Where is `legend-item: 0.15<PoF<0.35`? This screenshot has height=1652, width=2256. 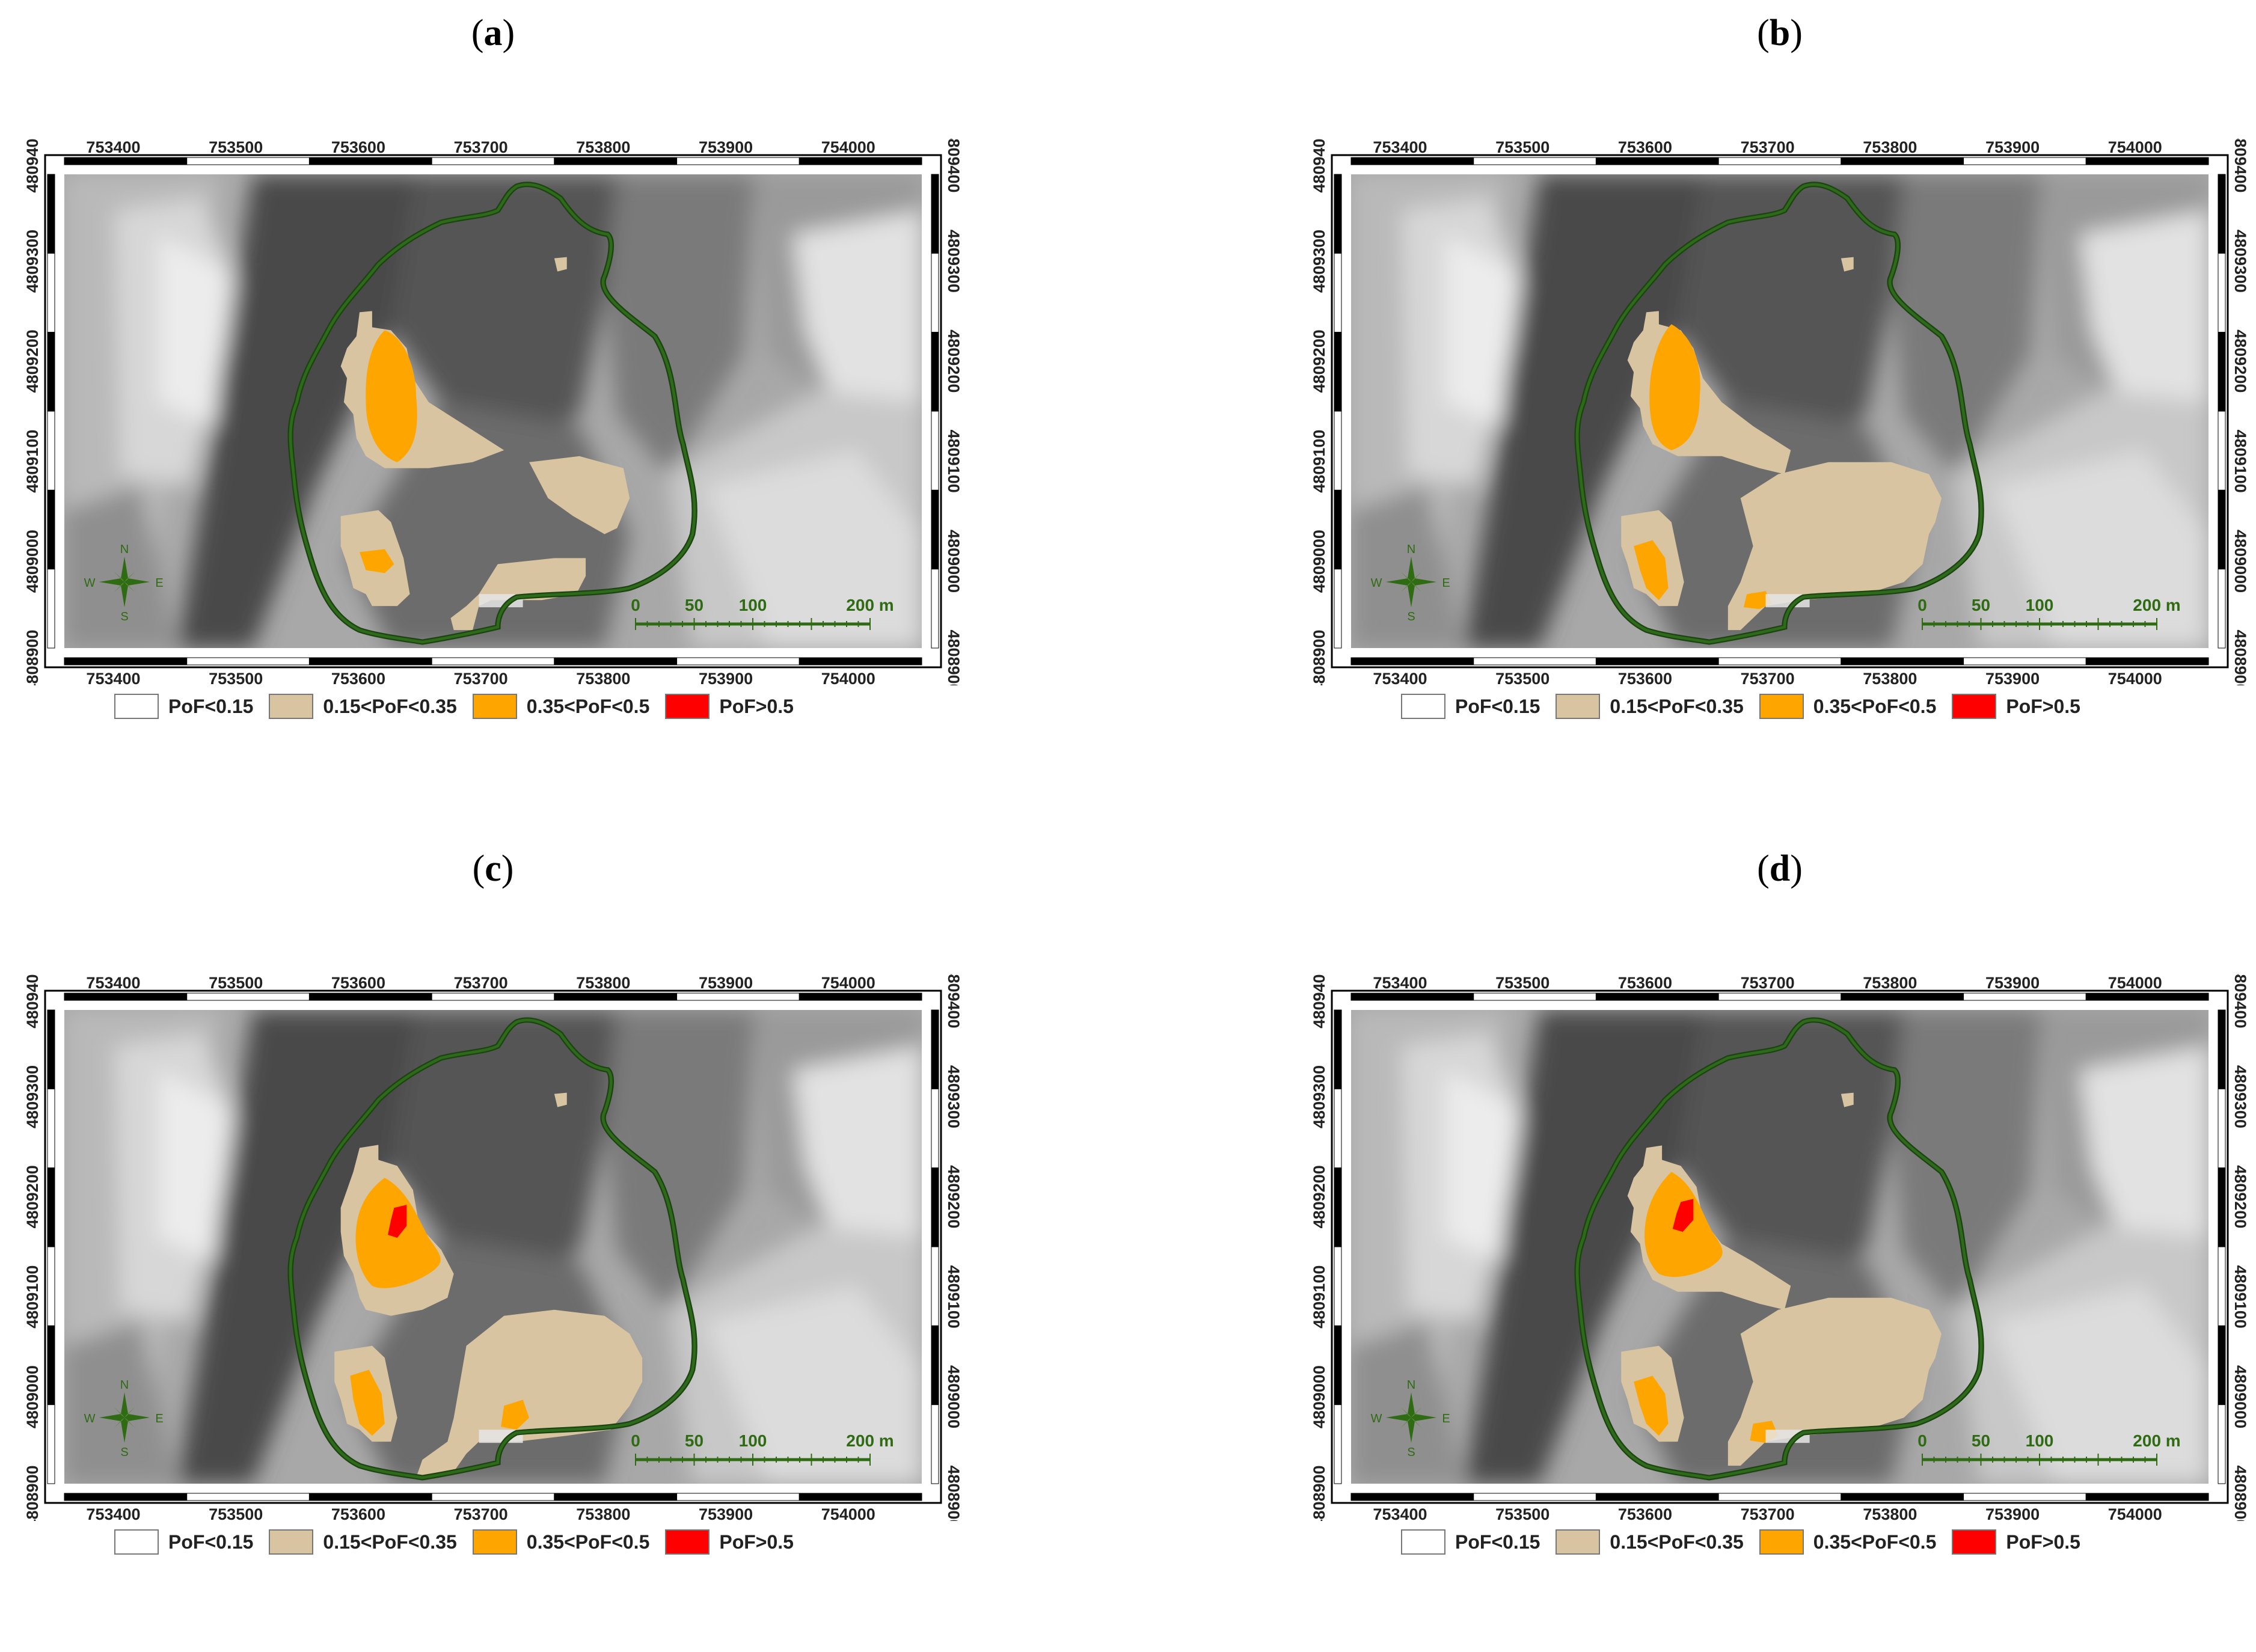
legend-item: 0.15<PoF<0.35 is located at coordinates (1650, 706).